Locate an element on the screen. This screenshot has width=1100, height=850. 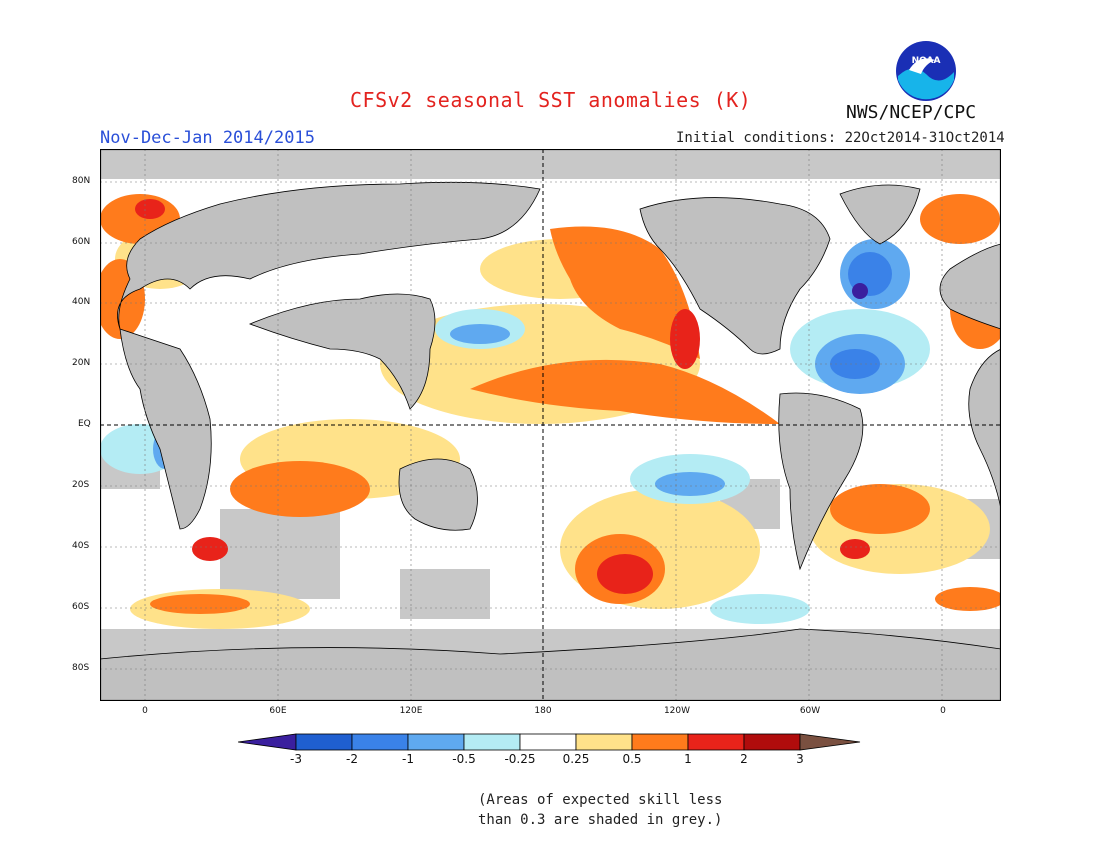
lon-label-0-east: 0 is located at coordinates (943, 711).